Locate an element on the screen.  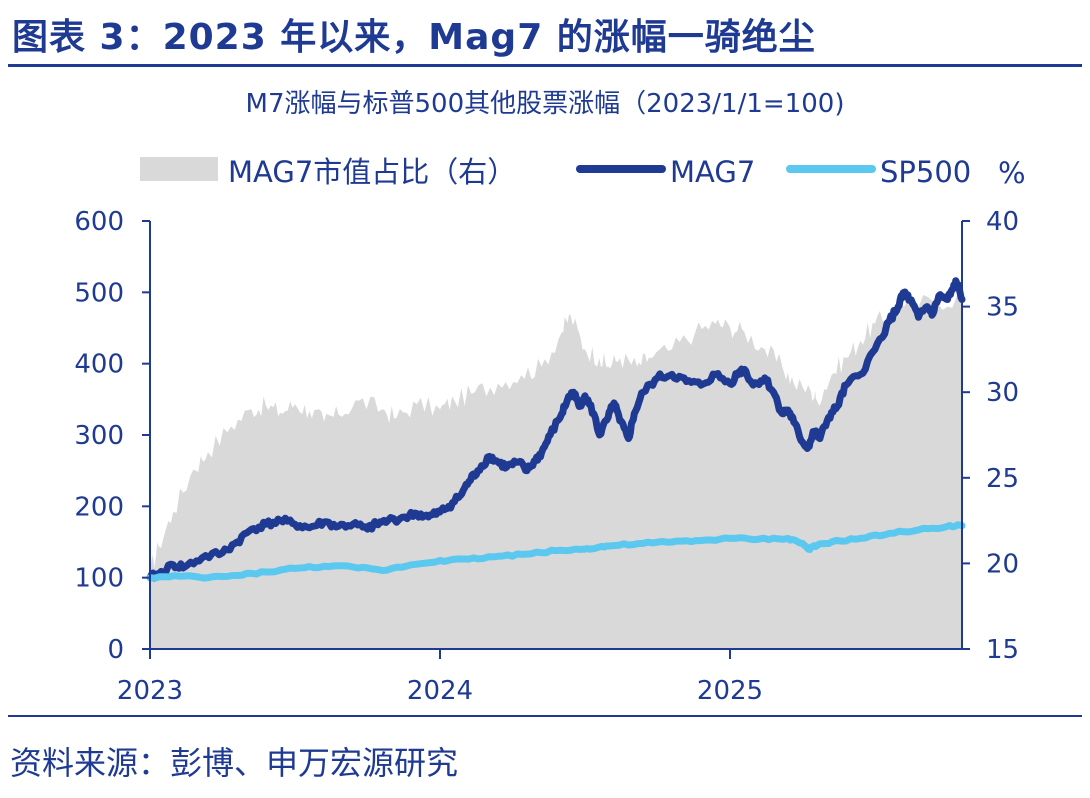
legend-label-area: MAG7市值占比（右） is located at coordinates (372, 172).